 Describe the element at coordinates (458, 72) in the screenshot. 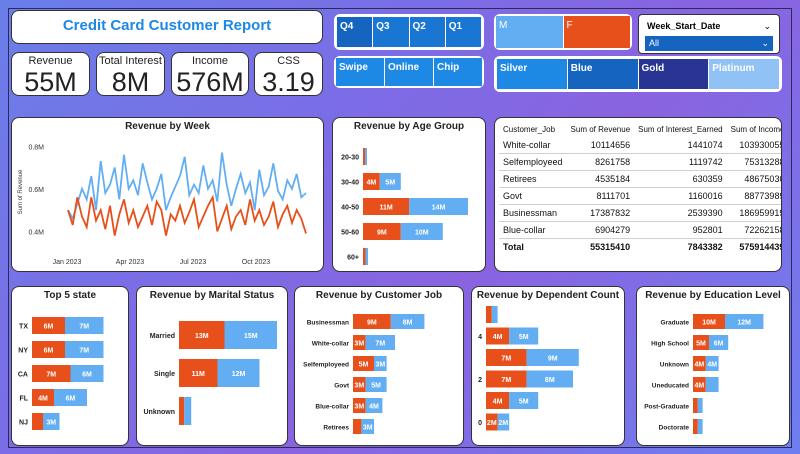

I see `txn-chip-button: Chip` at that location.